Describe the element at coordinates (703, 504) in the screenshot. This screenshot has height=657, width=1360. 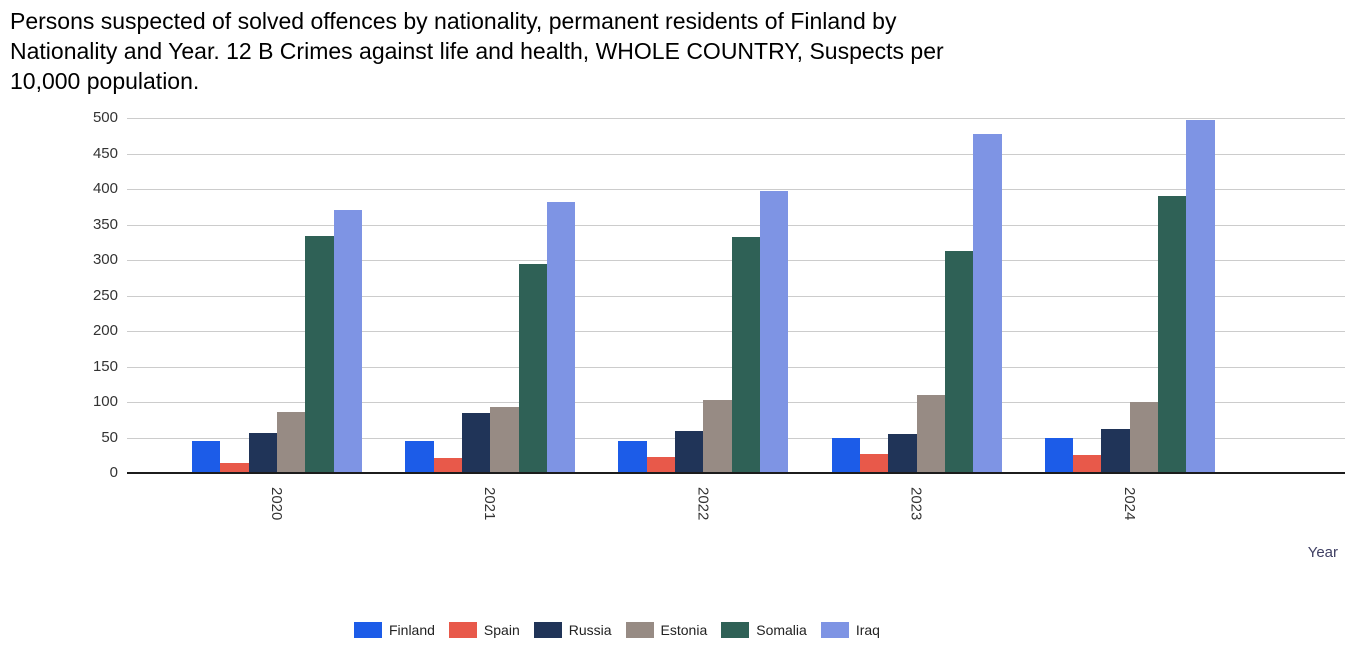
I see `x-category-label: 2022` at that location.